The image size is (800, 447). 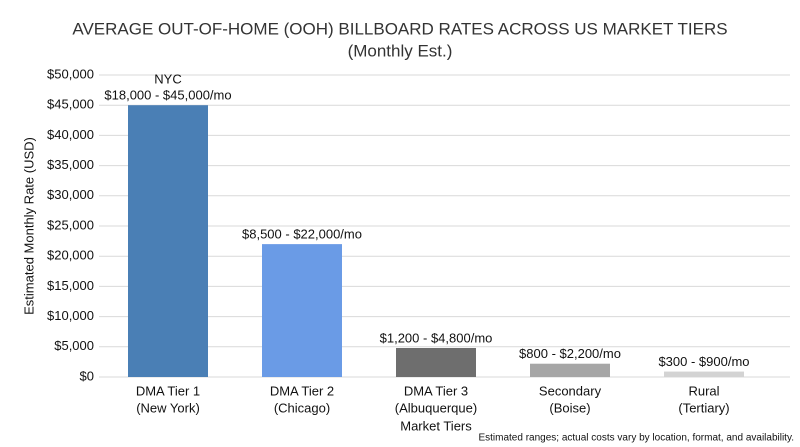 I want to click on value-label: $800 - $2,200/mo, so click(x=570, y=353).